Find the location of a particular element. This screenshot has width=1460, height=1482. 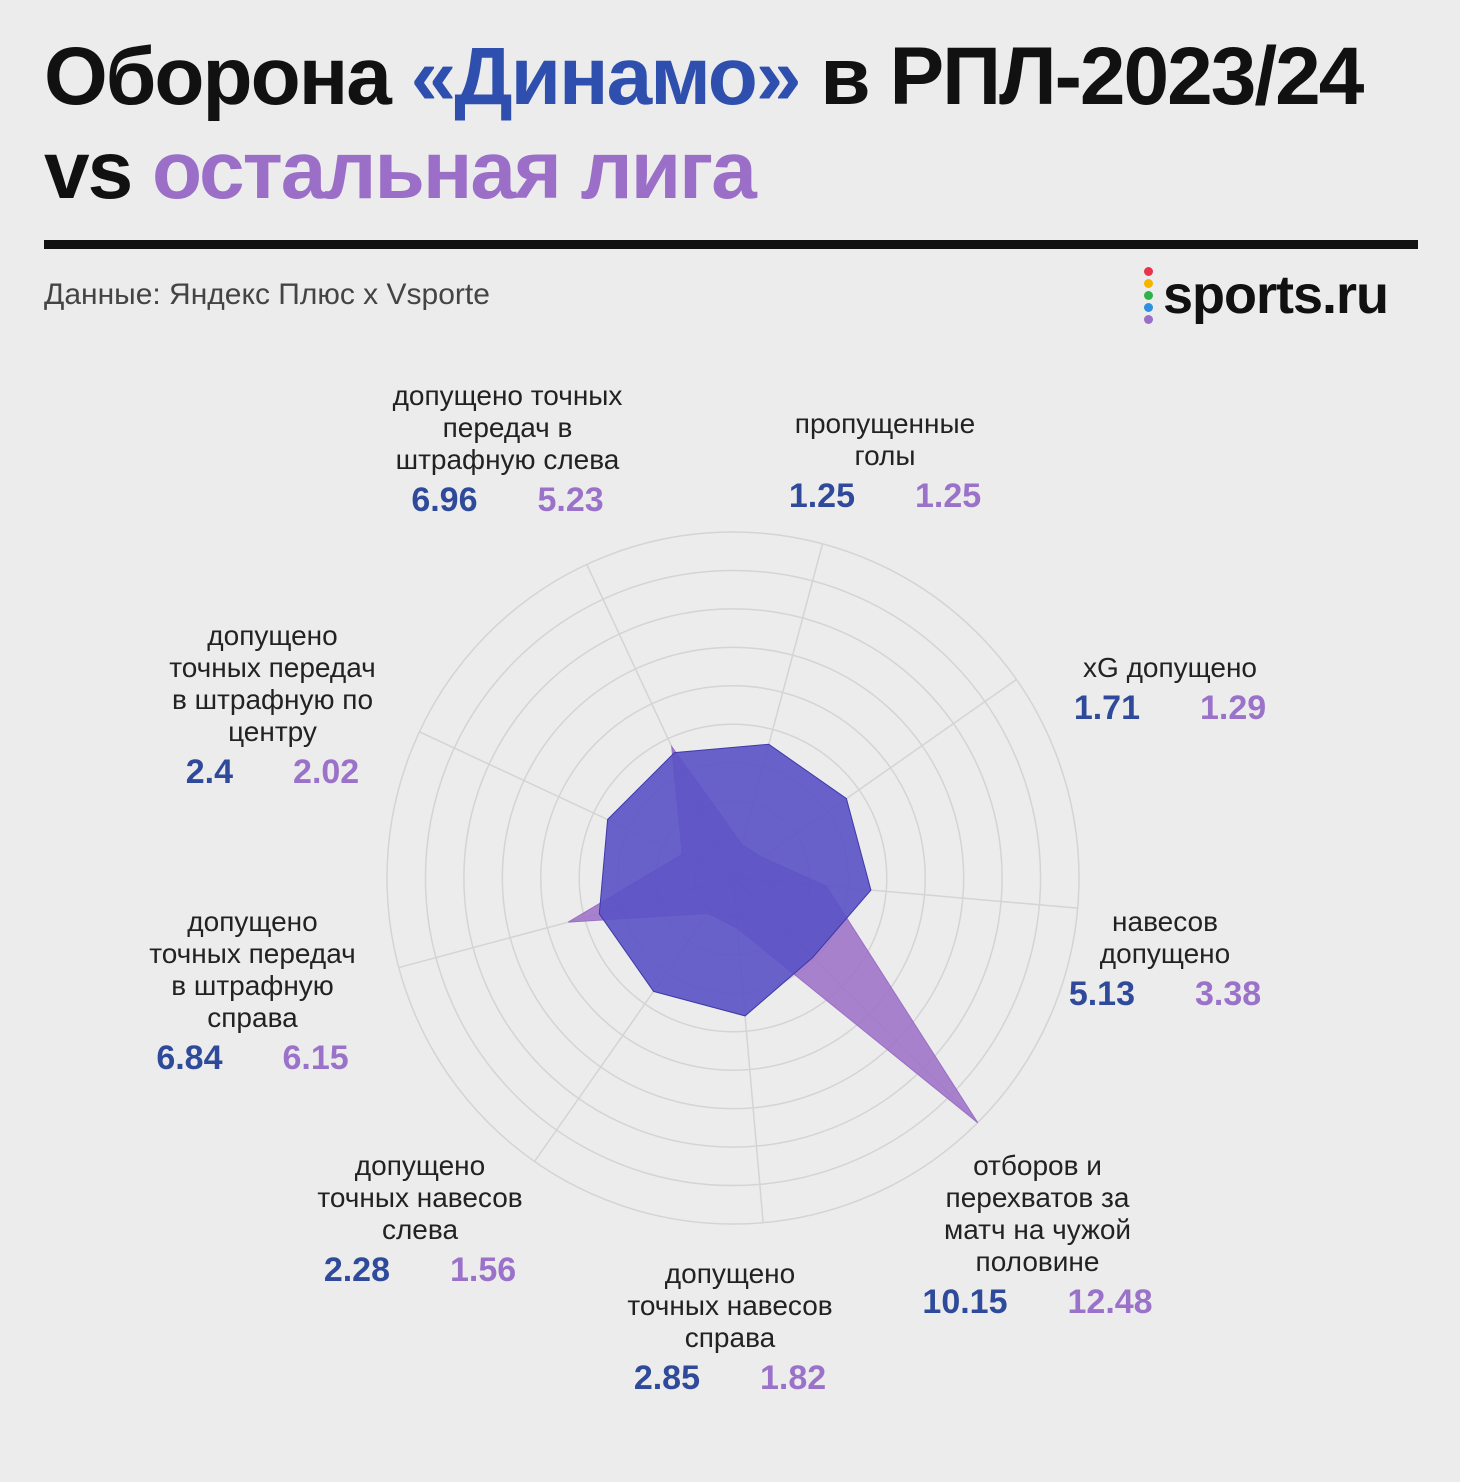

data-source: Данные: Яндекс Плюс x Vsporte is located at coordinates (267, 294).